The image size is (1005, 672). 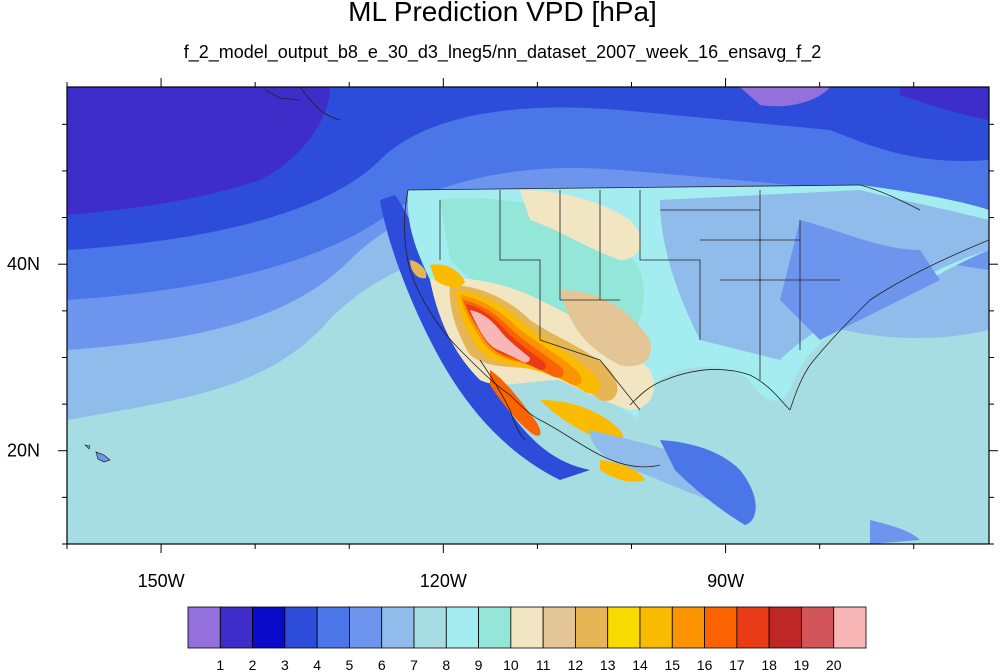 I want to click on colorbar, so click(x=527, y=627).